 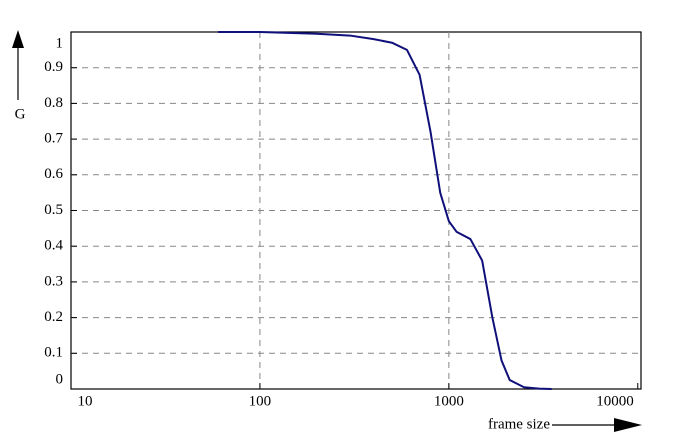 I want to click on x-axis-arrowhead, so click(x=628, y=425).